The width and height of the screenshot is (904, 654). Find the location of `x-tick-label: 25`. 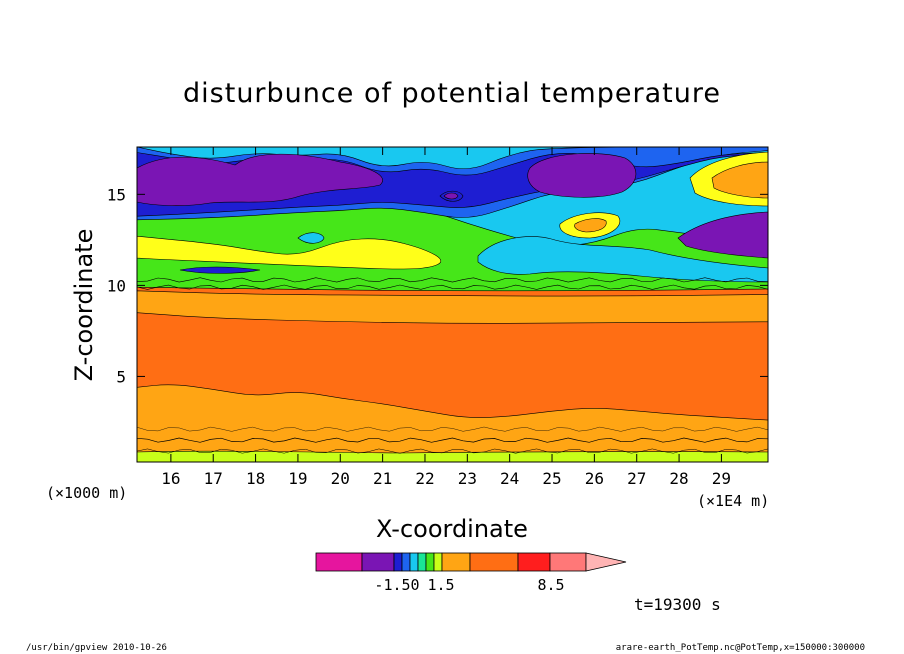

x-tick-label: 25 is located at coordinates (551, 478).